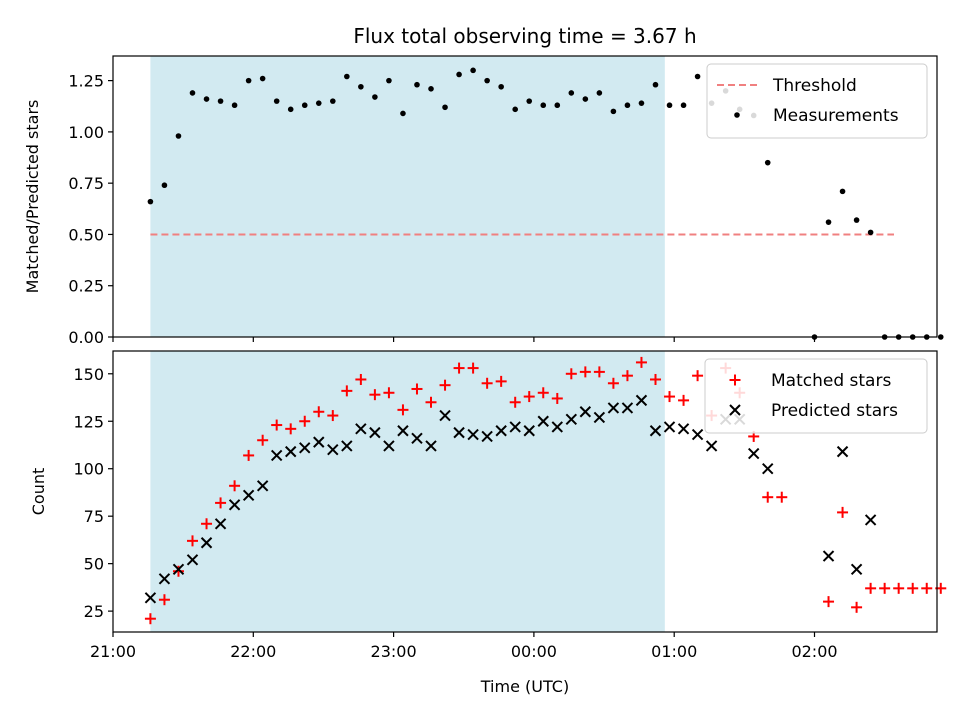 The height and width of the screenshot is (725, 960). I want to click on y-tick-label: 1.00, so click(86, 132).